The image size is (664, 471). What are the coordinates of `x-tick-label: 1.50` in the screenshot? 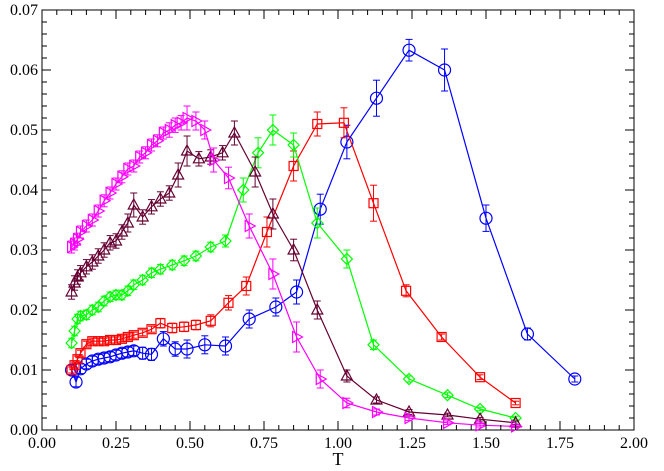 It's located at (486, 443).